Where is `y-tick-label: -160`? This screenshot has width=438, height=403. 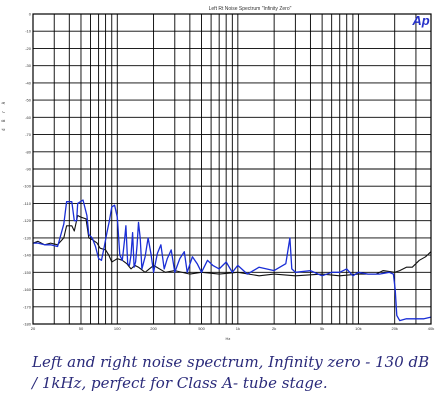
y-tick-label: -160 is located at coordinates (27, 289).